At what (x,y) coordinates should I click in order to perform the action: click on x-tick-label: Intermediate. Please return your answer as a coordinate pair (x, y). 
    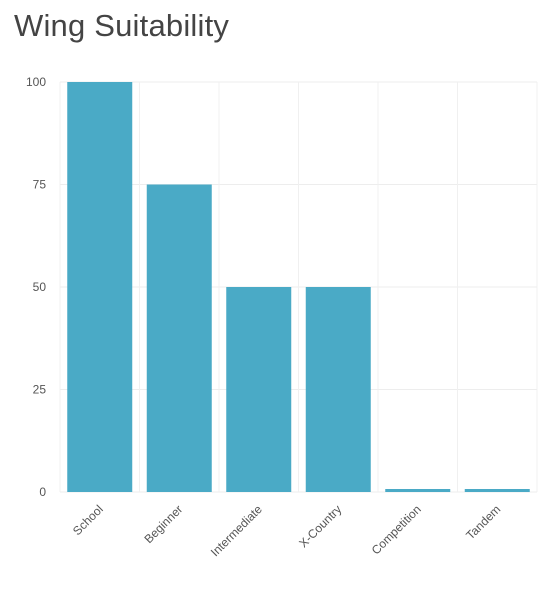
    Looking at the image, I should click on (236, 530).